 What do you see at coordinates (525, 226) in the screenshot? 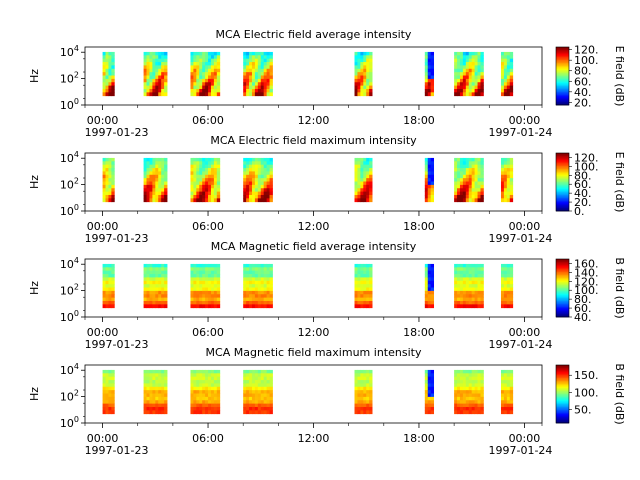
I see `x-tick-label: 00:00` at bounding box center [525, 226].